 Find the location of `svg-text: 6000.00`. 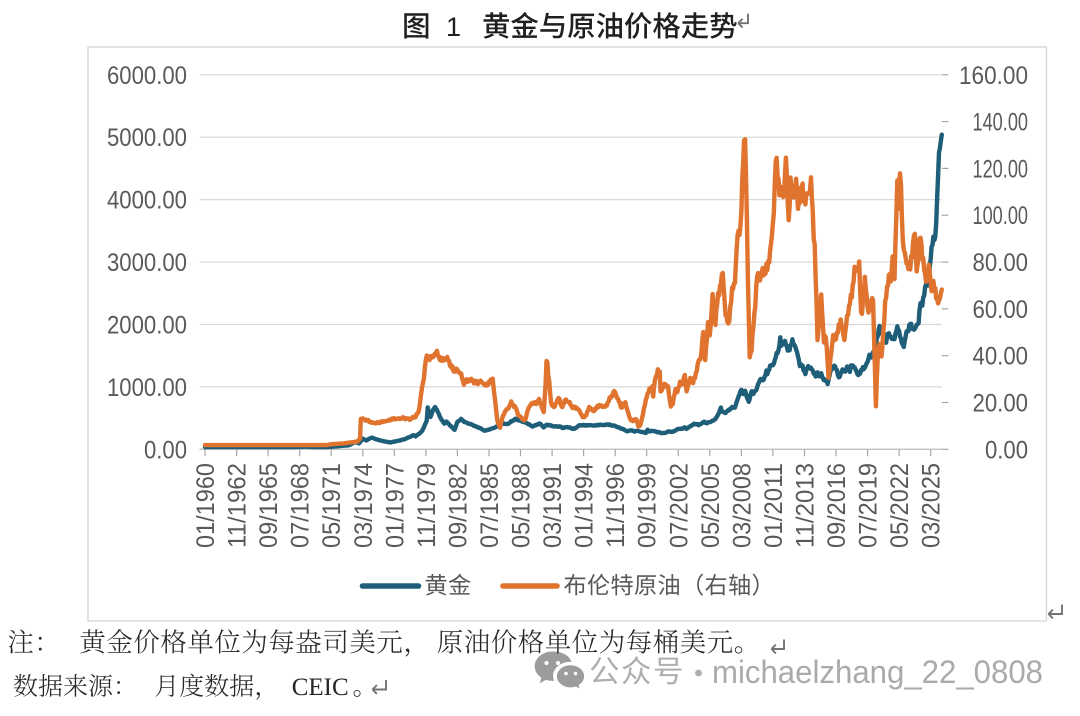

svg-text: 6000.00 is located at coordinates (147, 76).